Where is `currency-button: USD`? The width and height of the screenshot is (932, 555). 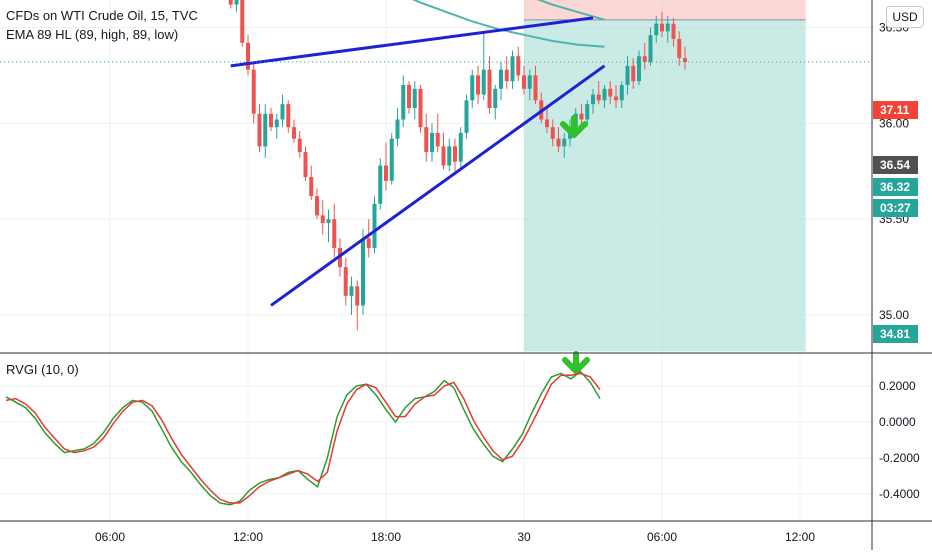 currency-button: USD is located at coordinates (905, 17).